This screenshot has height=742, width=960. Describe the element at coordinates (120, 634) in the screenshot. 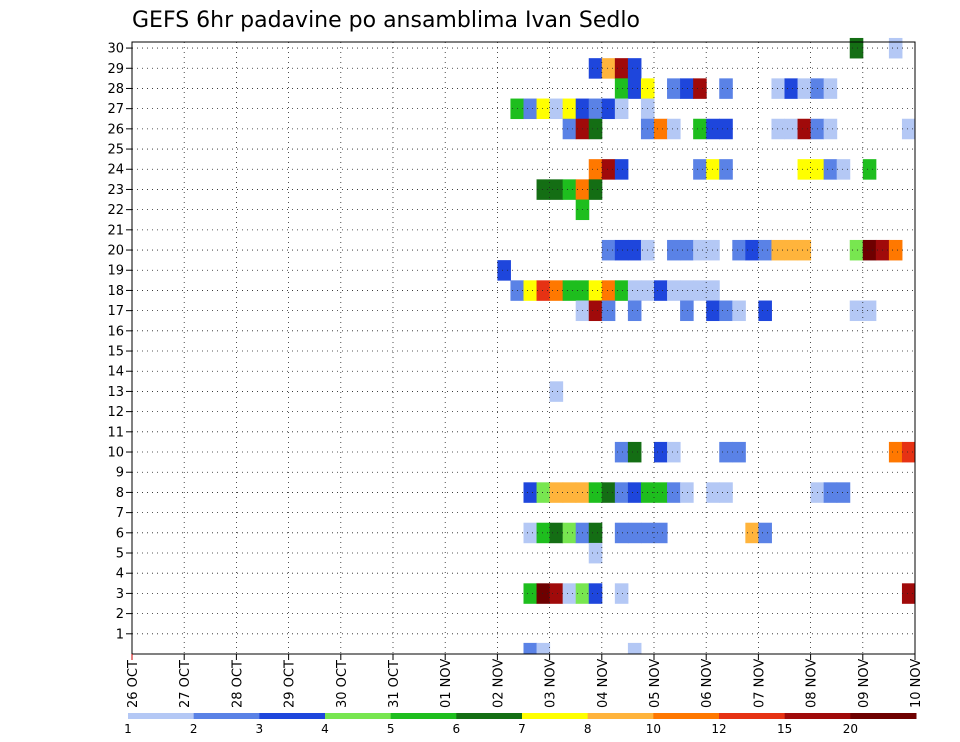

I see `y-tick-label: 1` at that location.